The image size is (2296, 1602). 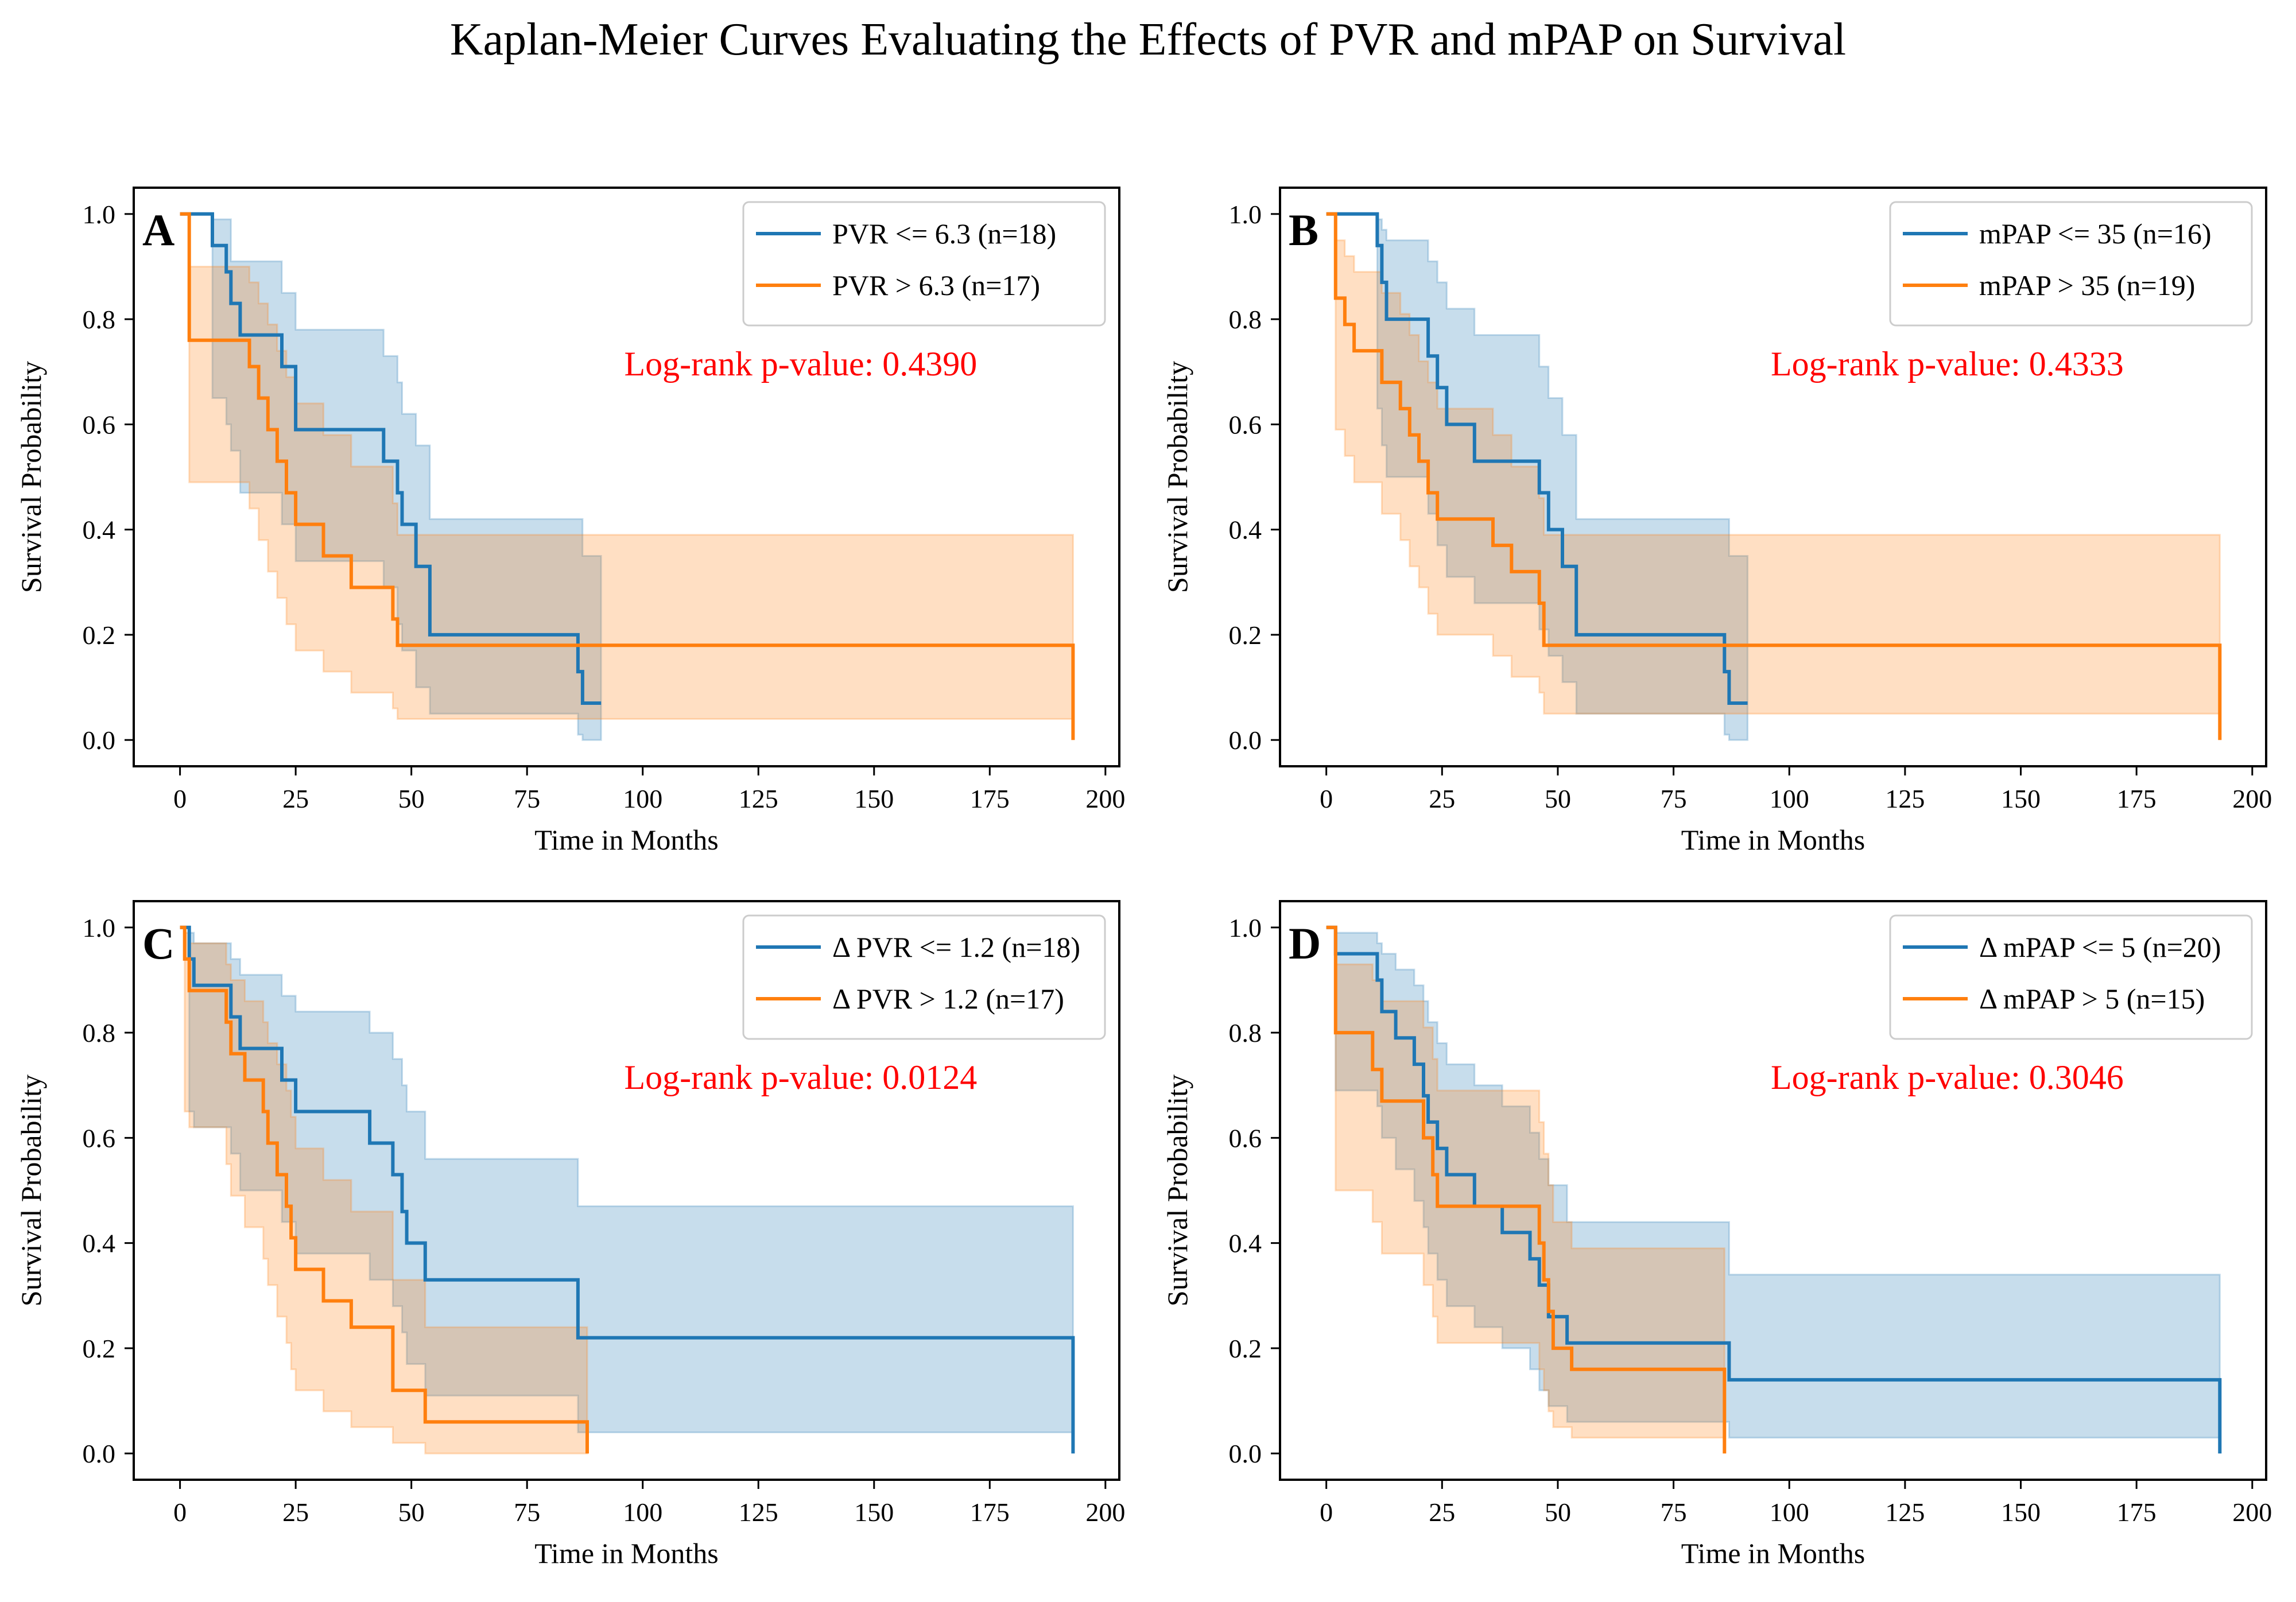 What do you see at coordinates (924, 264) in the screenshot?
I see `legend: PVR <= 6.3 (n=18) PVR > 6.3 (n=17)` at bounding box center [924, 264].